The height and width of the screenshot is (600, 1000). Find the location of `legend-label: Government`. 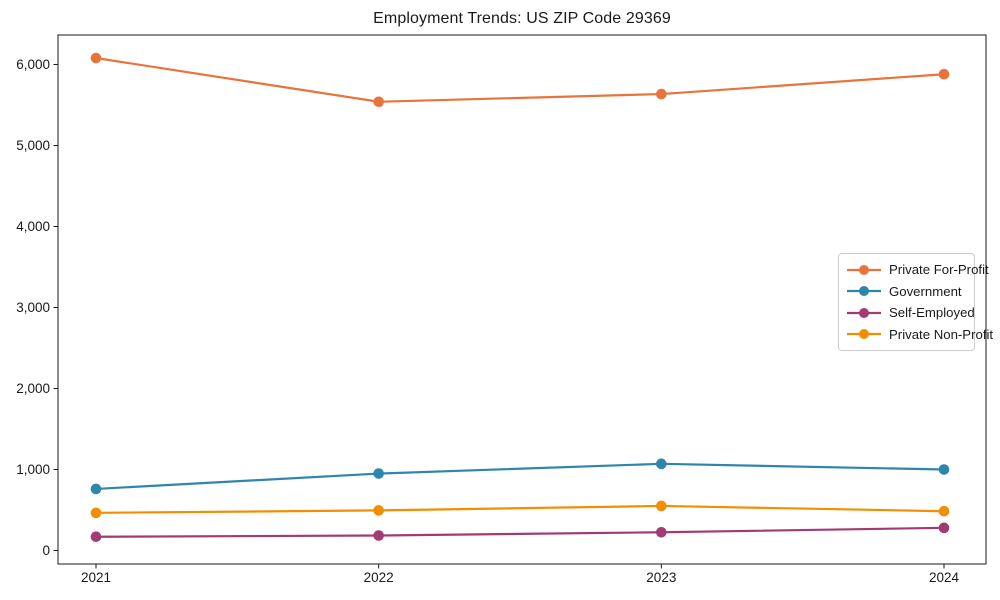

legend-label: Government is located at coordinates (925, 291).